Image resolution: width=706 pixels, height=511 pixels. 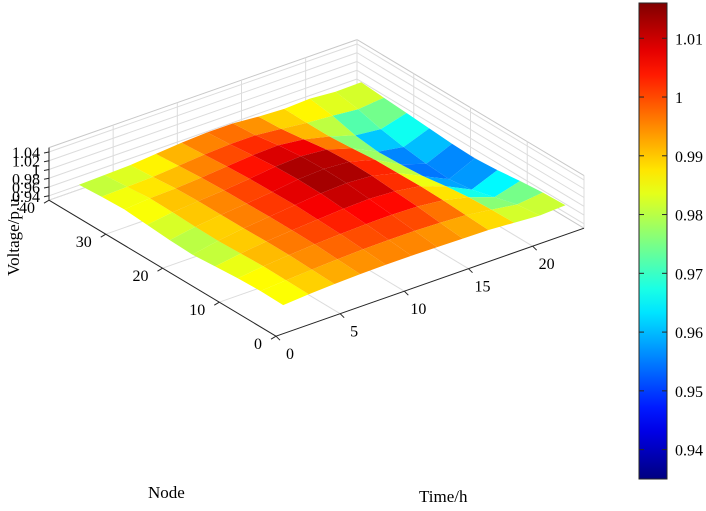 I want to click on colorbar-tick-label: 0.95, so click(x=689, y=392).